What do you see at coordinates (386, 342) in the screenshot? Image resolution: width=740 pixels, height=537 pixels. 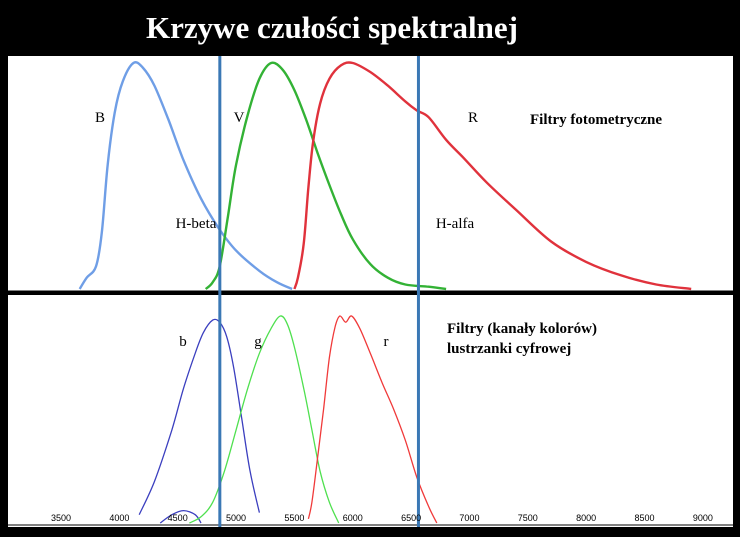 I see `series-label-r-channel: r` at bounding box center [386, 342].